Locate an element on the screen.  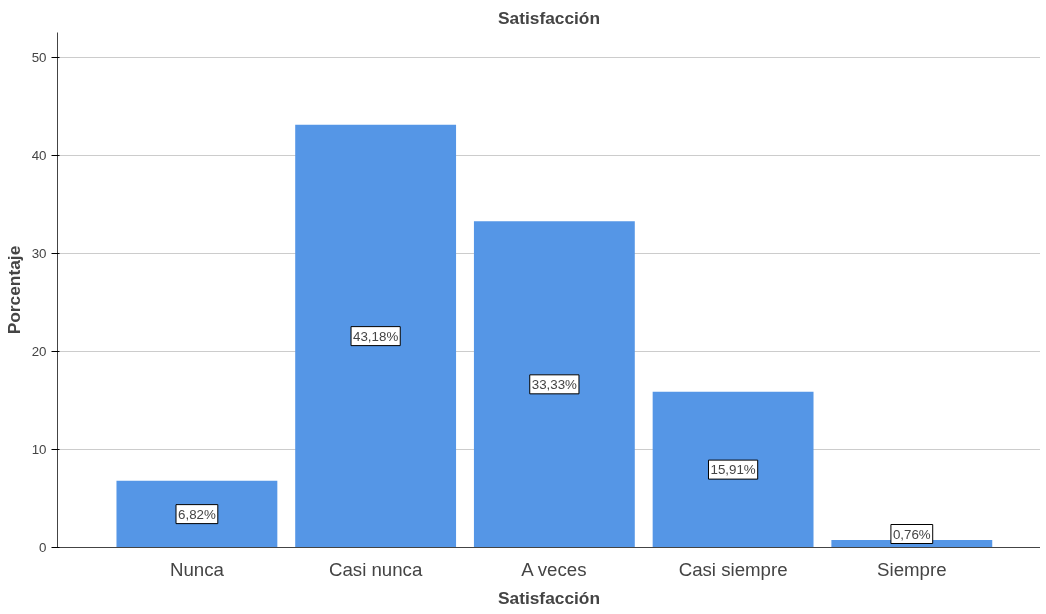
data-label: 6,82% is located at coordinates (197, 514).